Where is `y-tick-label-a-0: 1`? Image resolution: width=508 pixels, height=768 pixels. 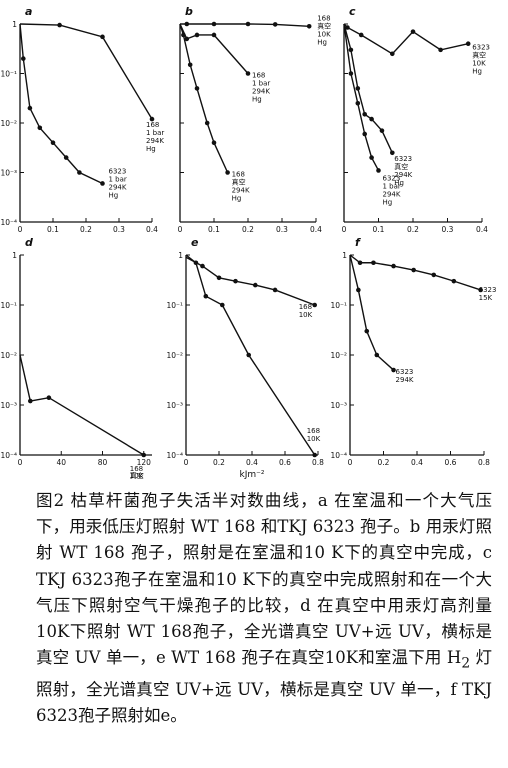
y-tick-label-a-0: 1 is located at coordinates (14, 24).